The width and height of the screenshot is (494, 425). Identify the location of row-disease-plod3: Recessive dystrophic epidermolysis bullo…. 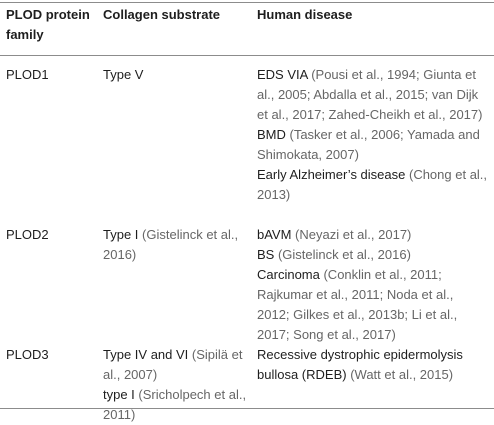
(373, 365).